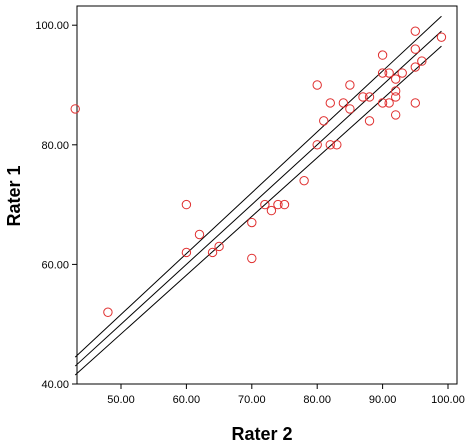  I want to click on y-axis-title: Rater 1, so click(14, 195).